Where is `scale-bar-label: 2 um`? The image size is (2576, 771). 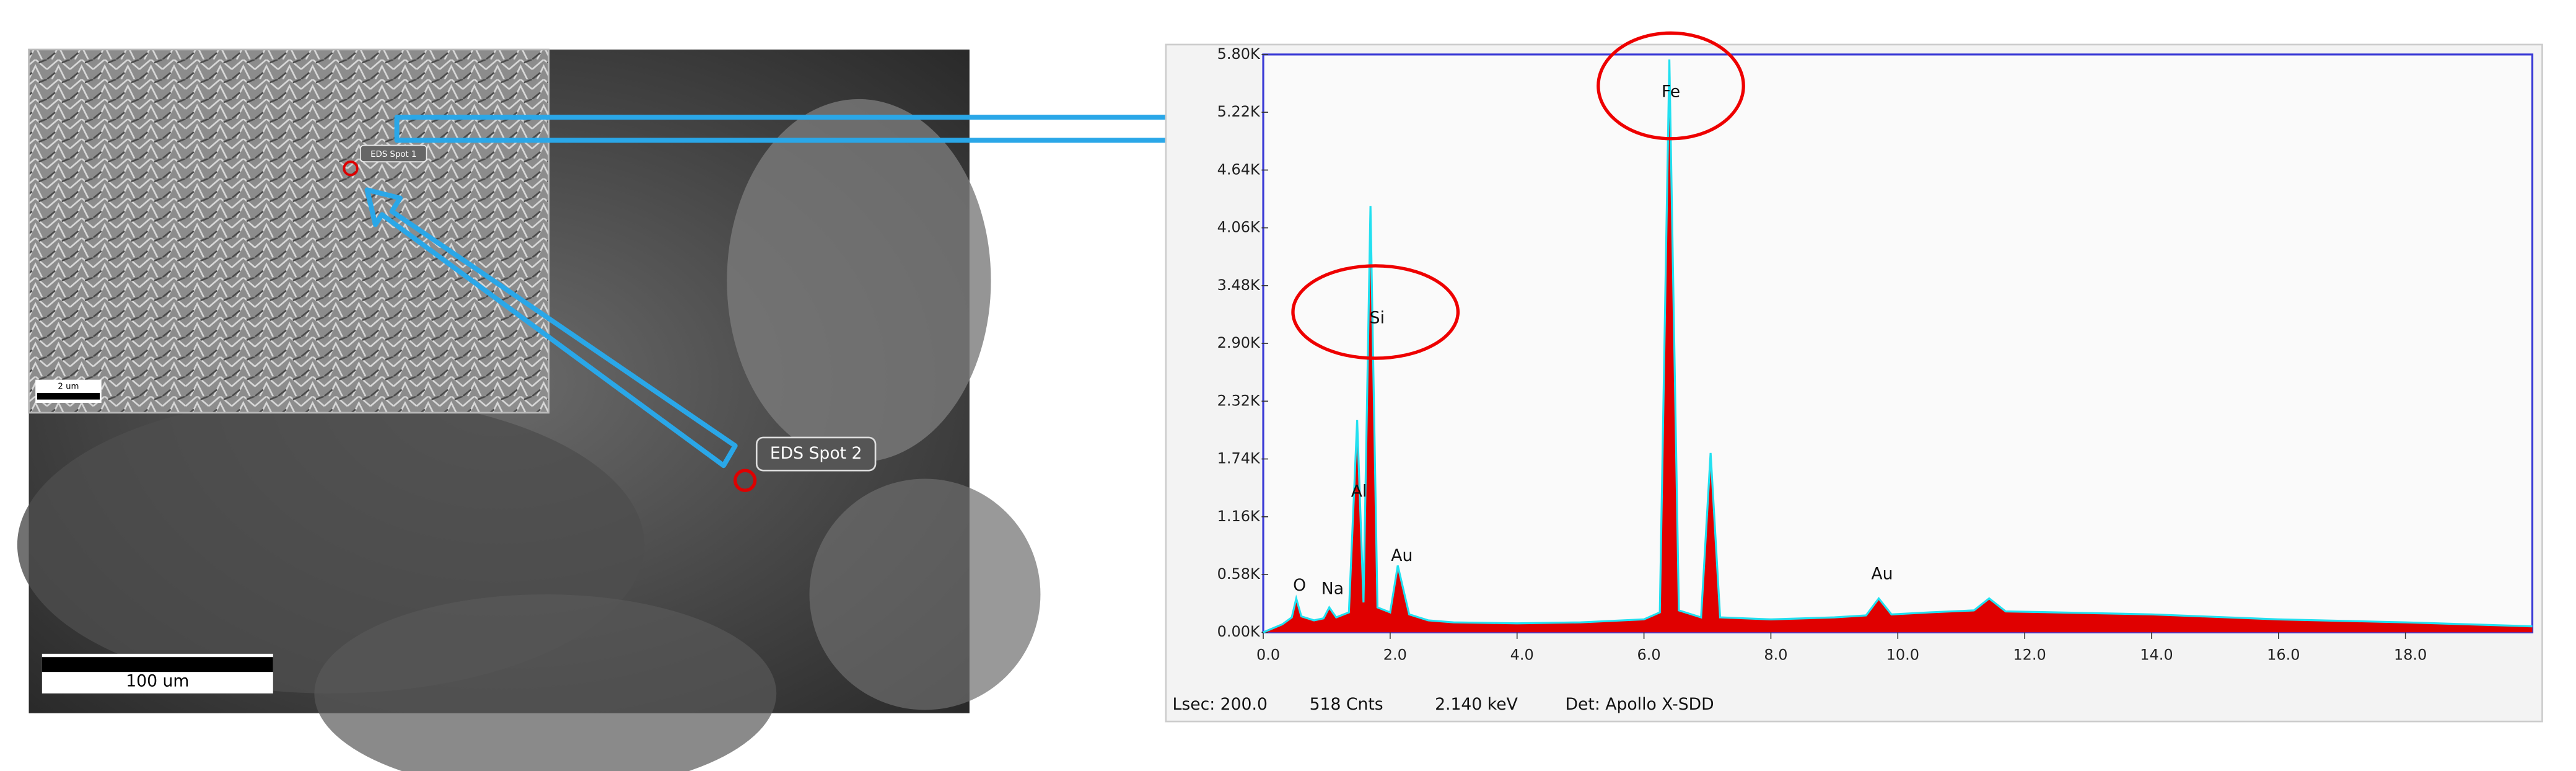 scale-bar-label: 2 um is located at coordinates (68, 386).